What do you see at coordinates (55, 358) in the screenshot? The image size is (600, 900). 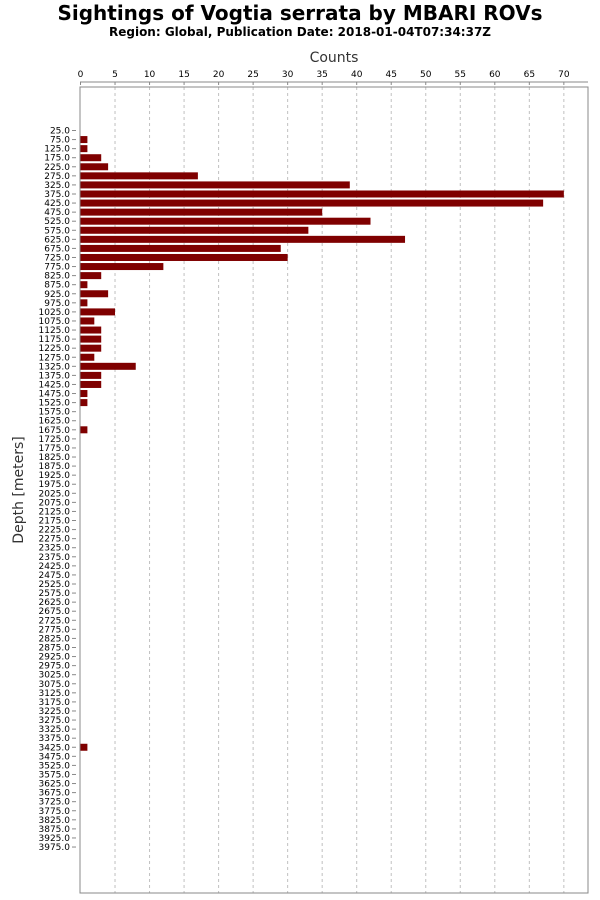 I see `y-tick-label: 1275.0` at bounding box center [55, 358].